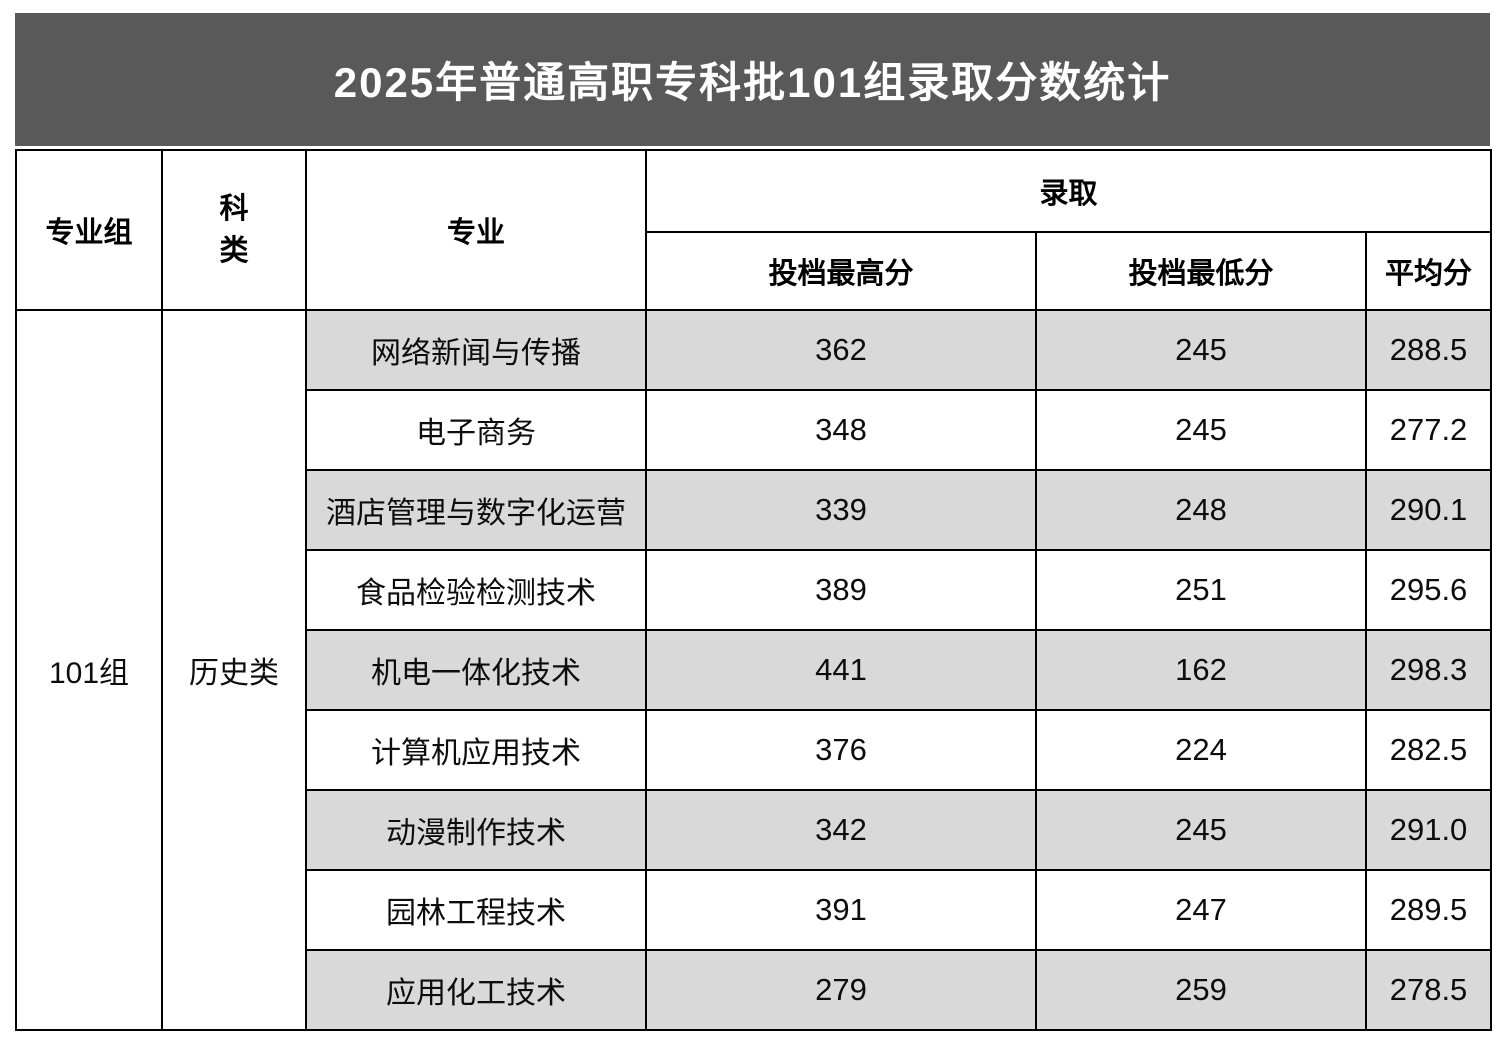  I want to click on header-major: 专业, so click(476, 230).